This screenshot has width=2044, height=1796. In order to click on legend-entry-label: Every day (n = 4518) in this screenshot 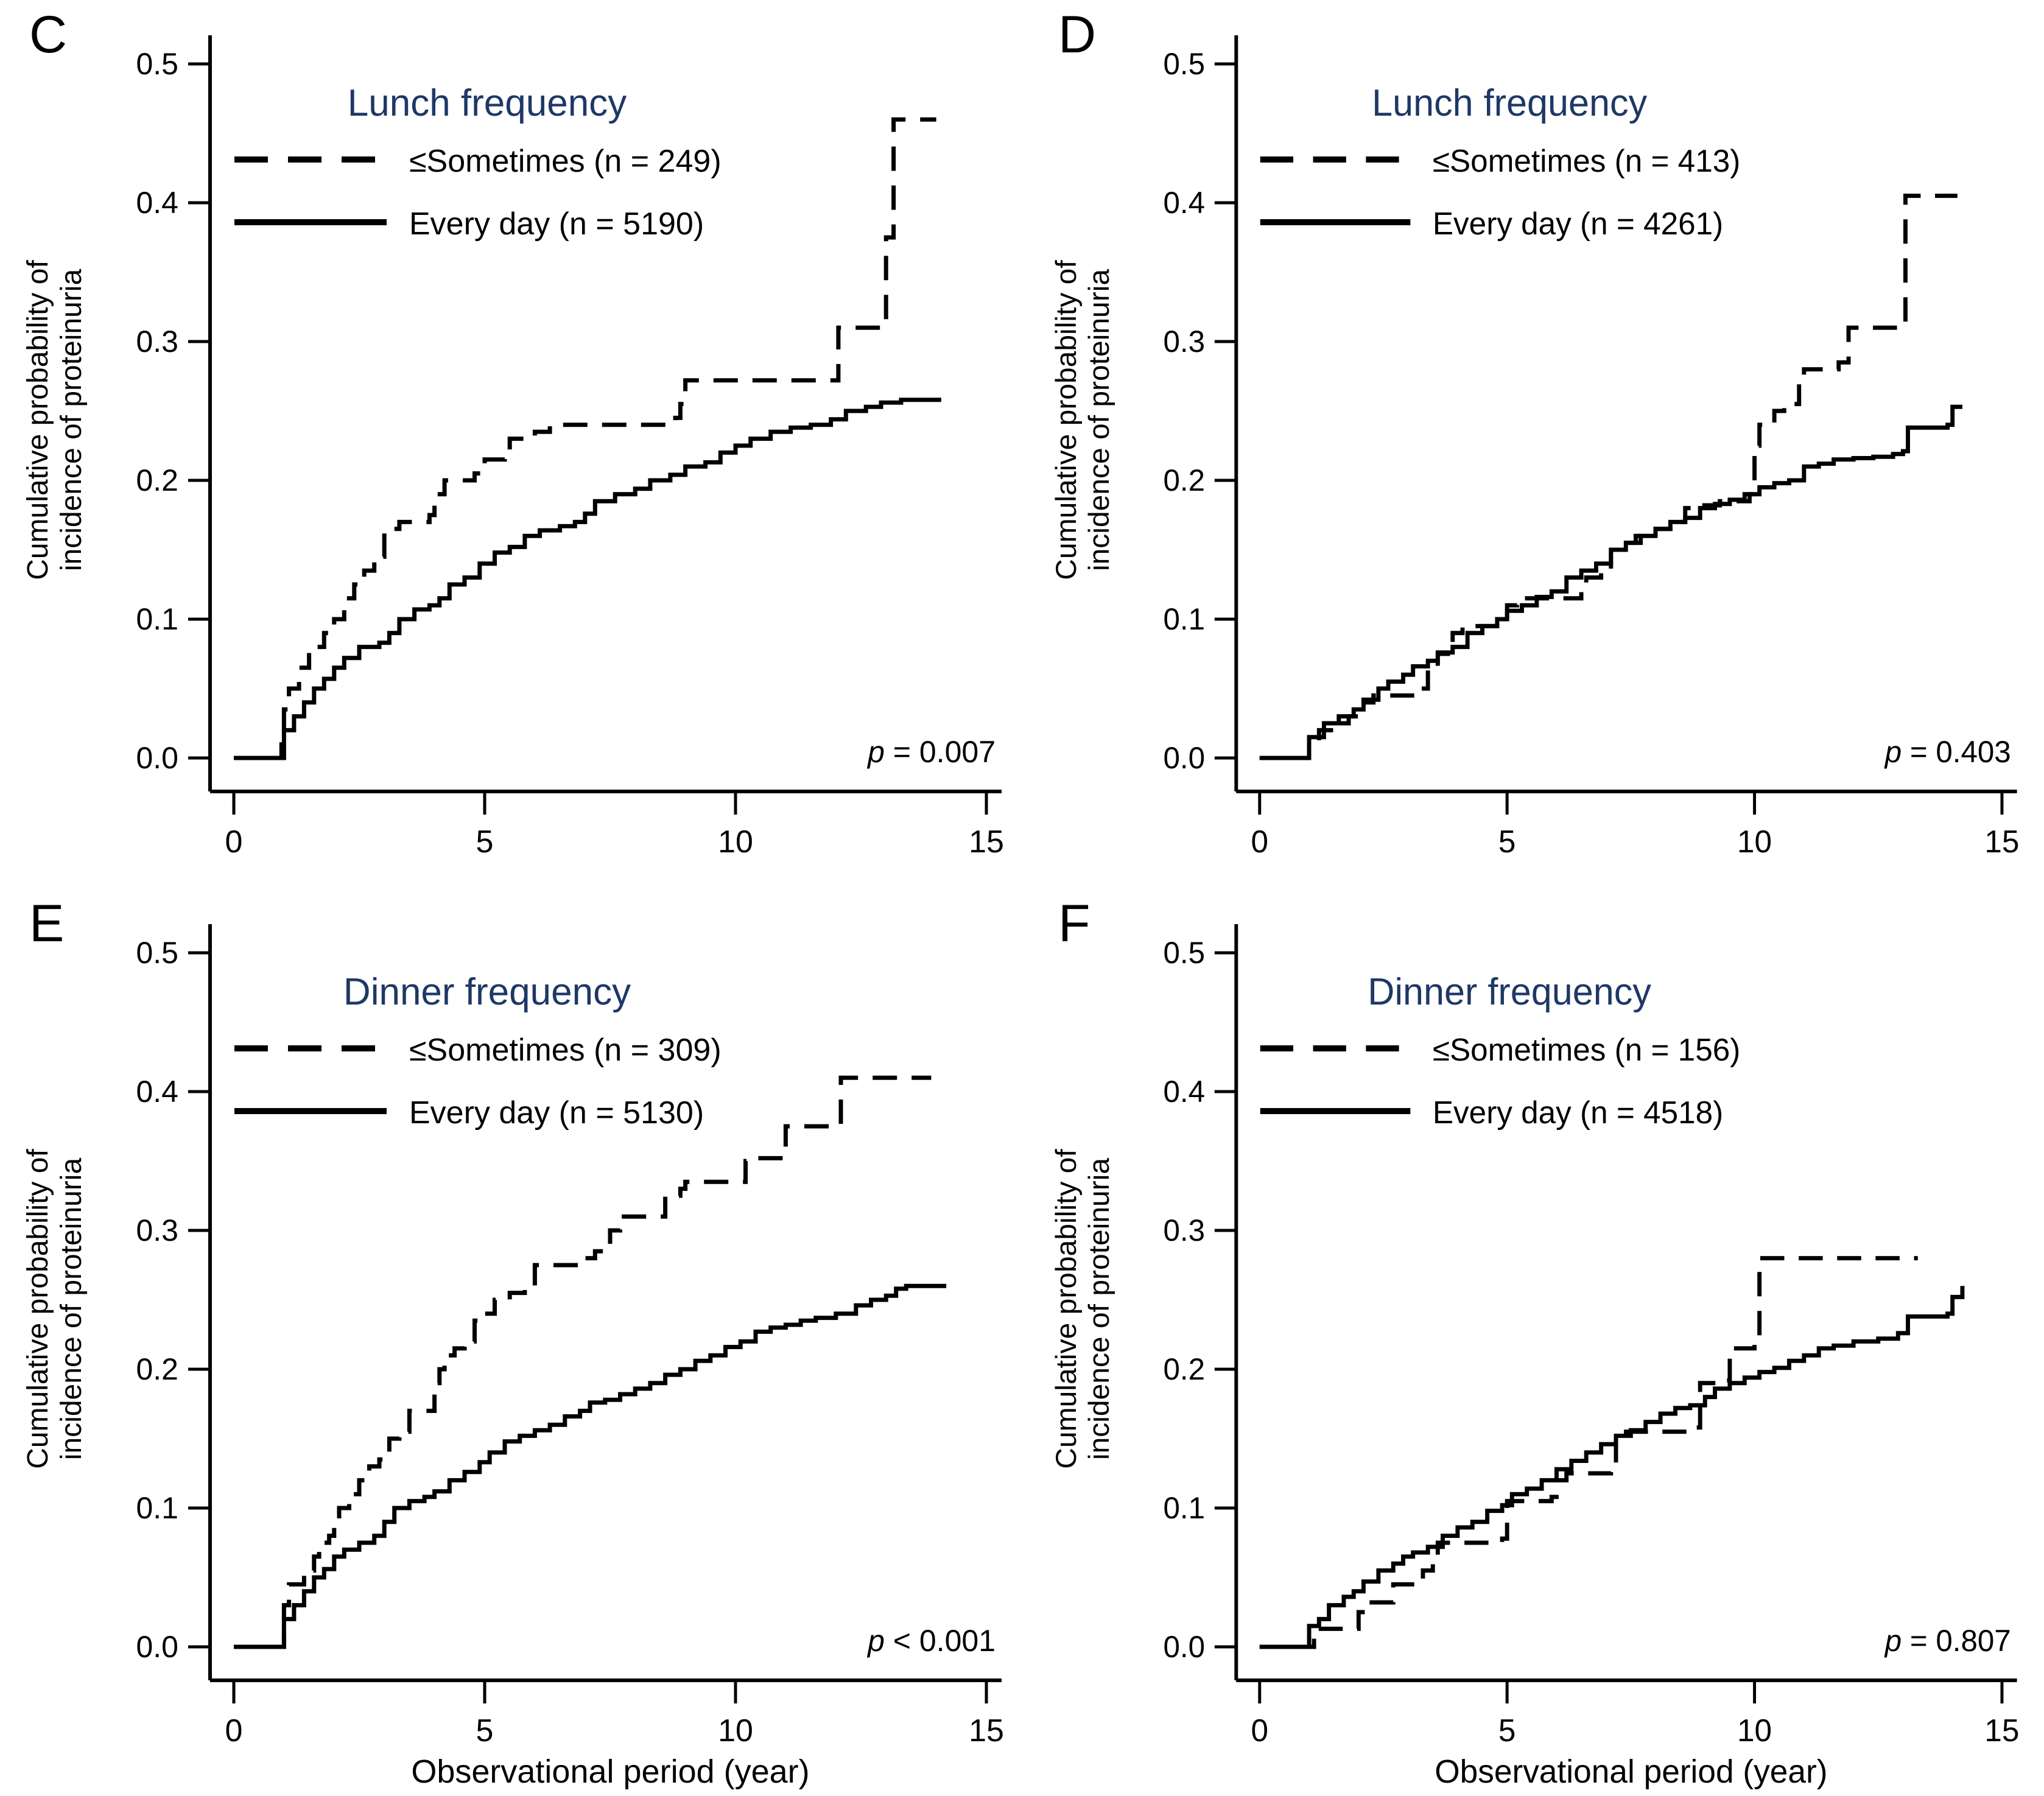, I will do `click(1578, 1112)`.